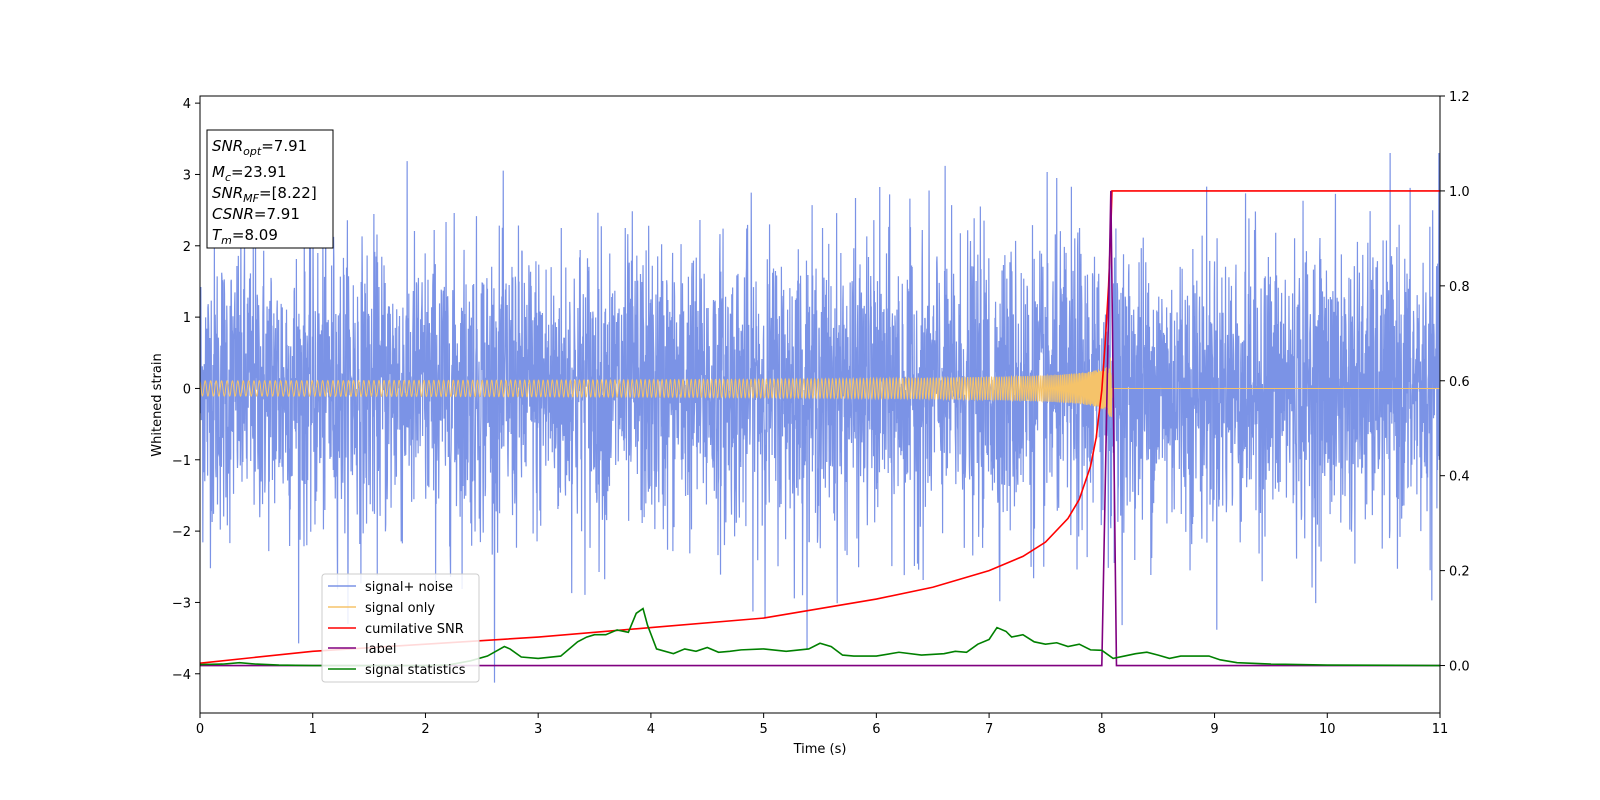 Image resolution: width=1600 pixels, height=800 pixels. What do you see at coordinates (820, 637) in the screenshot?
I see `signal-statistics-line` at bounding box center [820, 637].